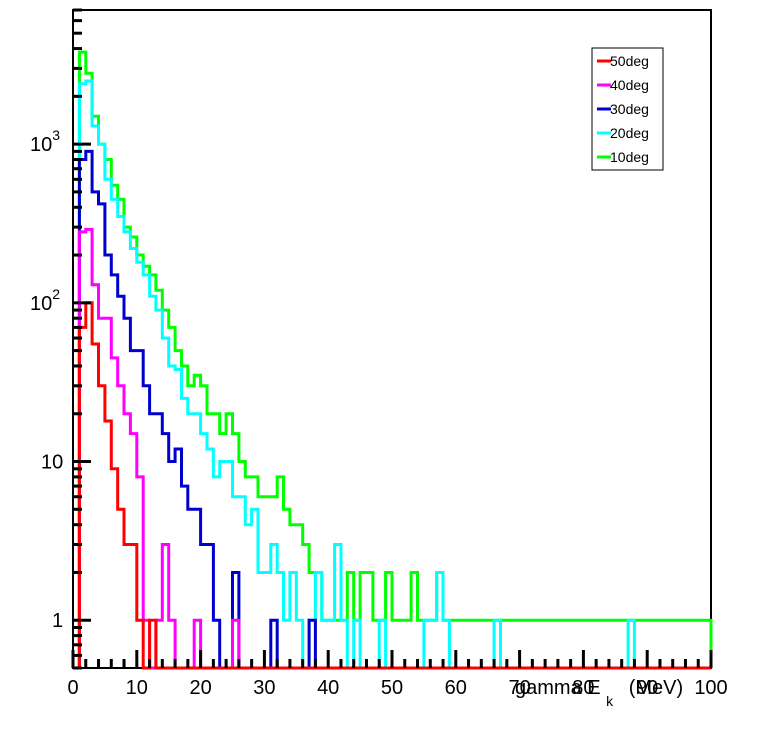 Image resolution: width=760 pixels, height=739 pixels. What do you see at coordinates (558, 688) in the screenshot?
I see `x-axis-title-main: gamma E` at bounding box center [558, 688].